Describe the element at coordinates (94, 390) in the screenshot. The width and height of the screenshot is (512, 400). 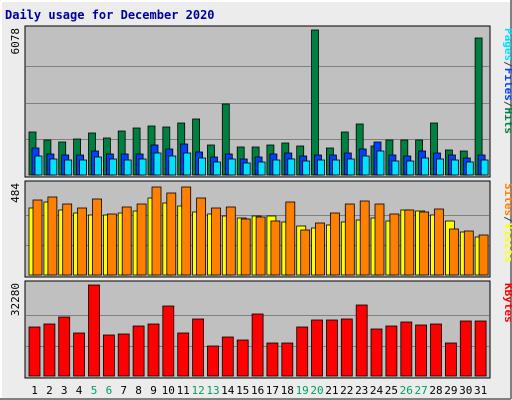
I see `x-tick-label: 5` at that location.